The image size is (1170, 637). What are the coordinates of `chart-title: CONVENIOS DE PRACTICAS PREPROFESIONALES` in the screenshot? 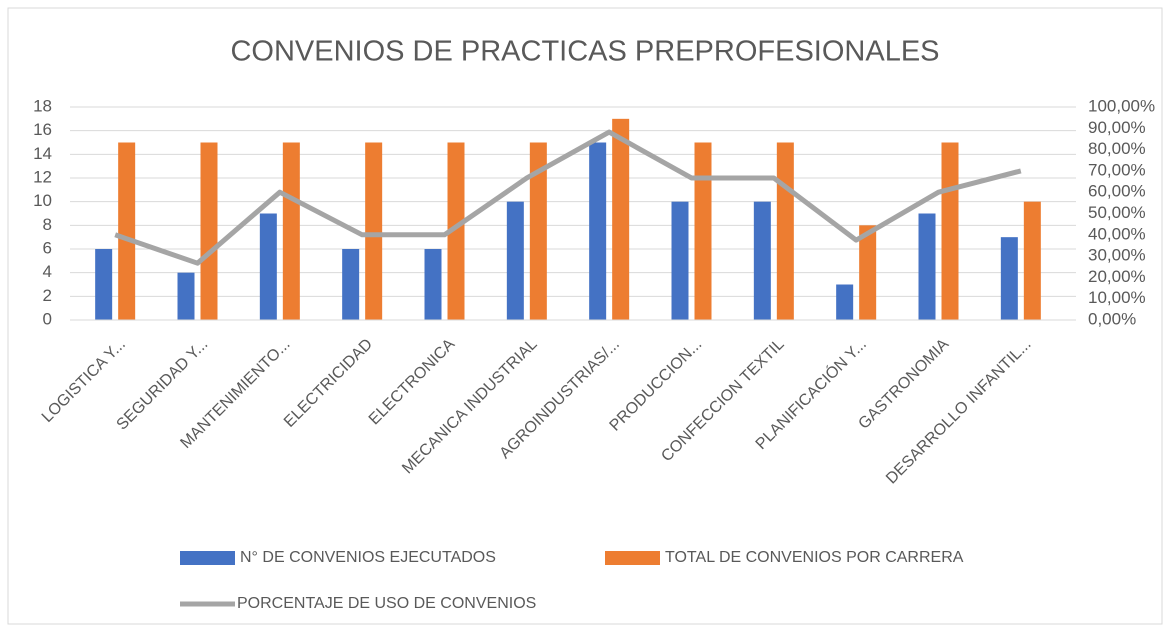 It's located at (584, 52).